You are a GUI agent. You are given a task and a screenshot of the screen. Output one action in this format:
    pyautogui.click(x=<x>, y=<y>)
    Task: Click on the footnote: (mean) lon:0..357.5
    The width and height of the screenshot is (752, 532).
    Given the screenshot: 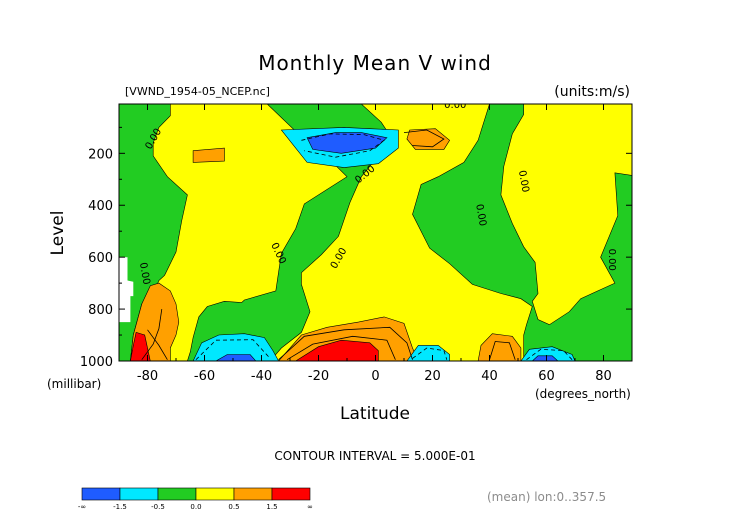 What is the action you would take?
    pyautogui.click(x=546, y=497)
    